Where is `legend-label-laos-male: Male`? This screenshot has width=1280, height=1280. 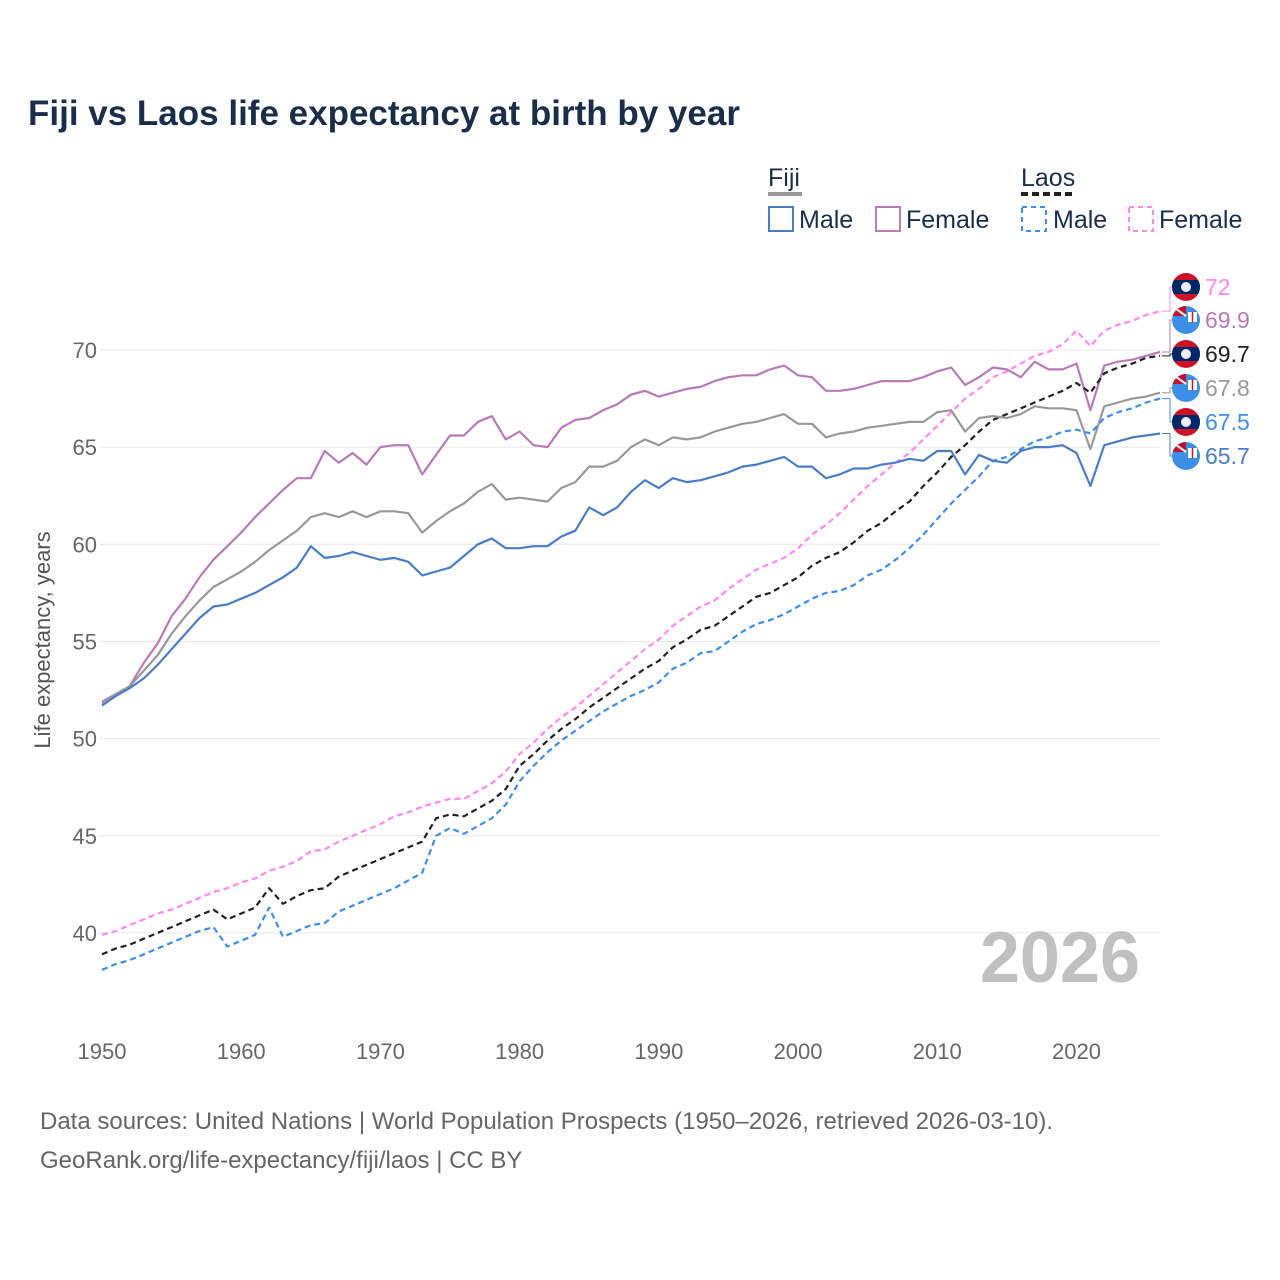 legend-label-laos-male: Male is located at coordinates (1080, 220).